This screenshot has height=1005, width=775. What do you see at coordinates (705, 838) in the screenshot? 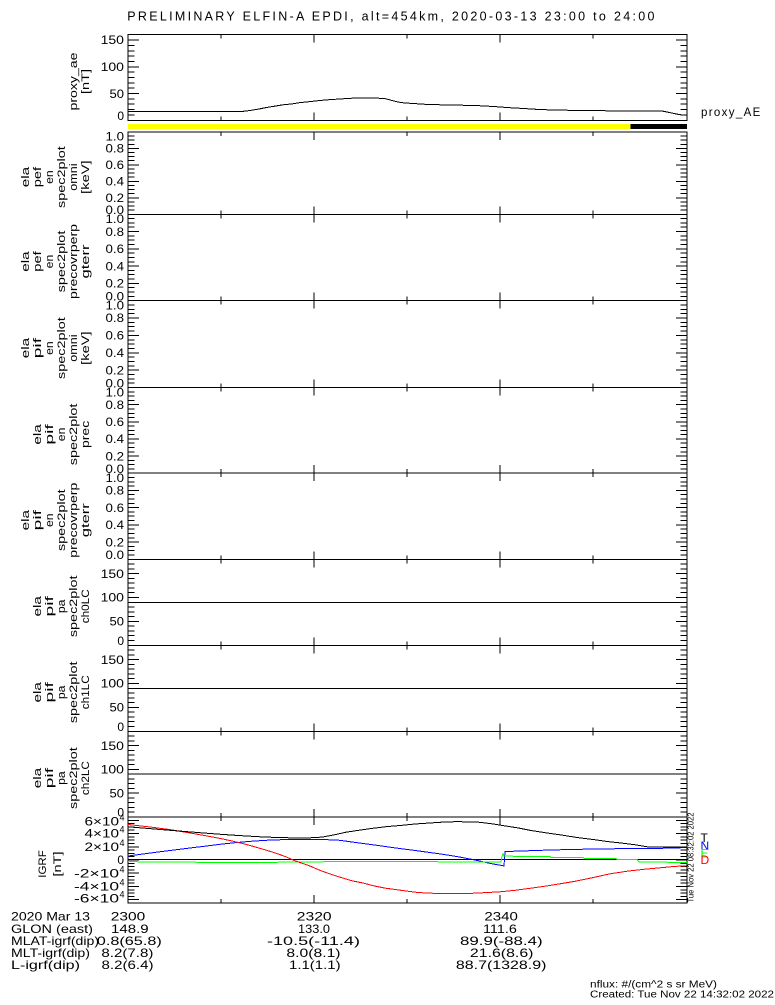
I see `svg-text: T` at bounding box center [705, 838].